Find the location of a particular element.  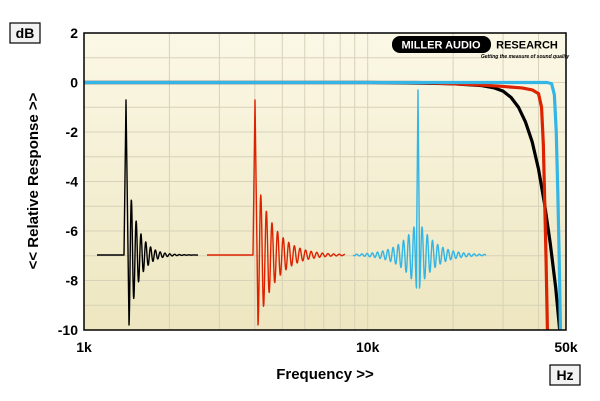

y-tick-label: -10 is located at coordinates (68, 330).